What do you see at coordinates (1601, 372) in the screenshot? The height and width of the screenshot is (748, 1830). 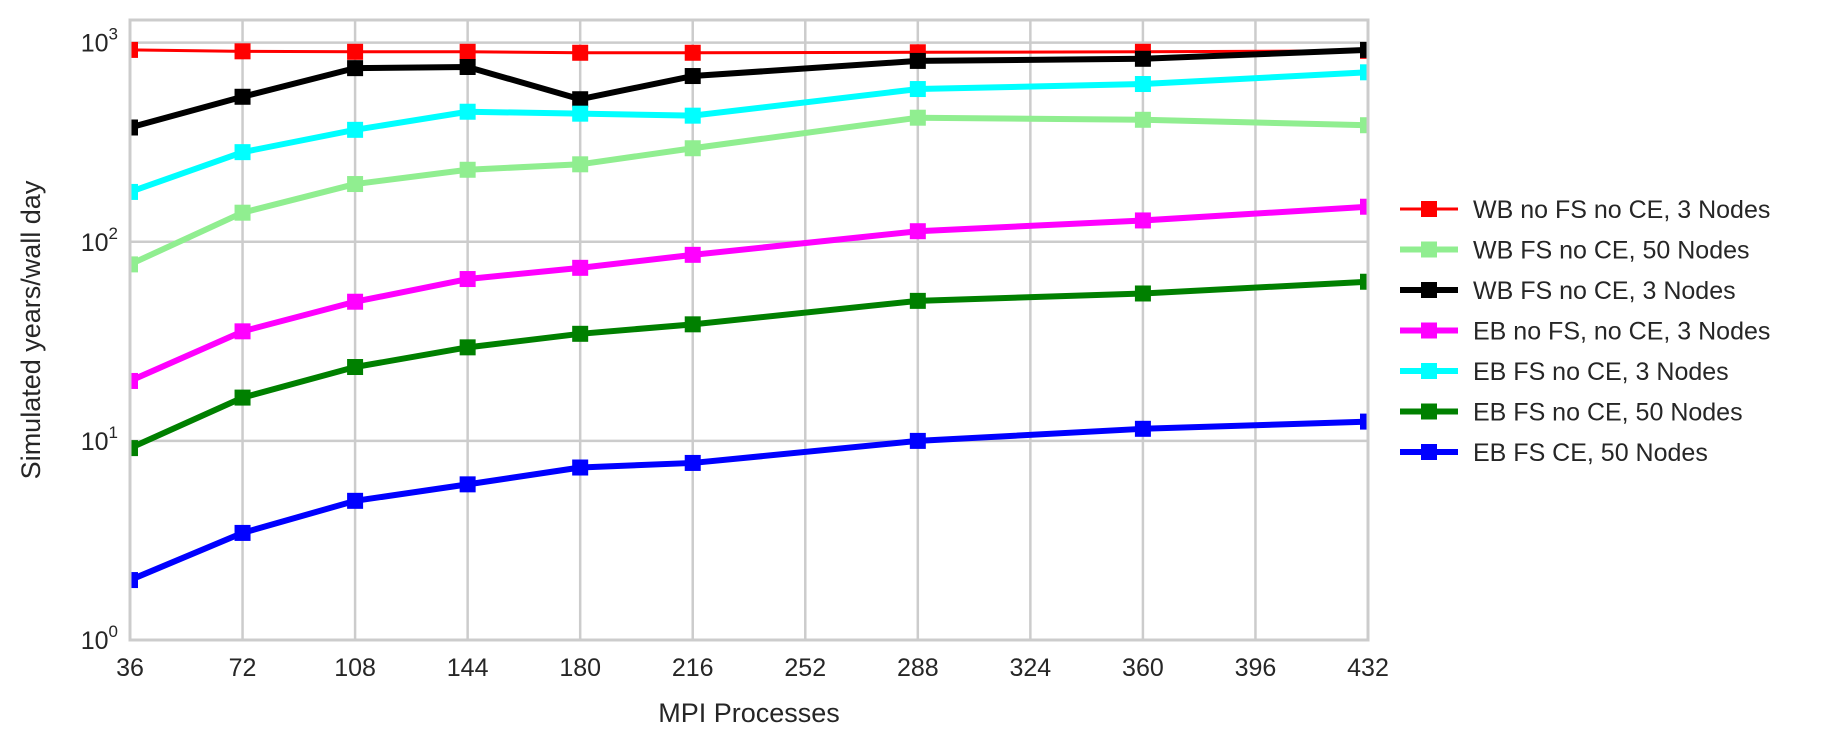 I see `legend-label: EB FS no CE, 3 Nodes` at bounding box center [1601, 372].